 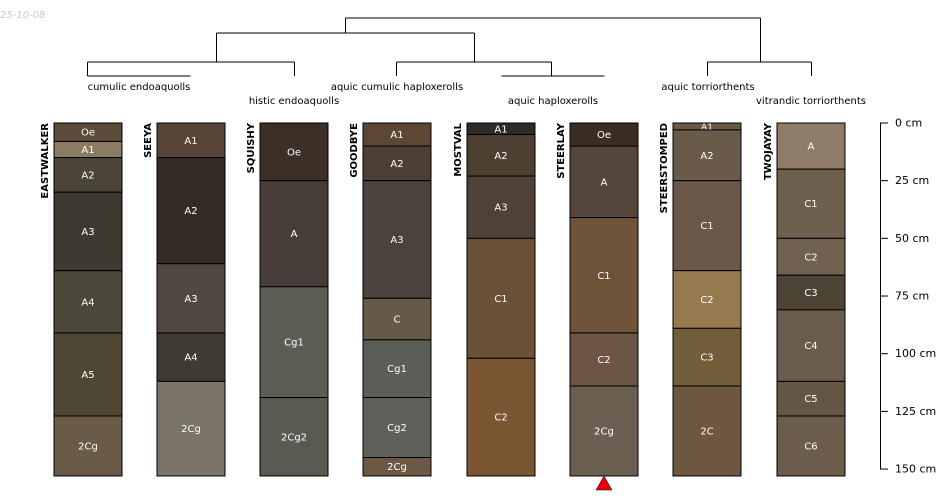 I want to click on horizon-oe, so click(x=294, y=152).